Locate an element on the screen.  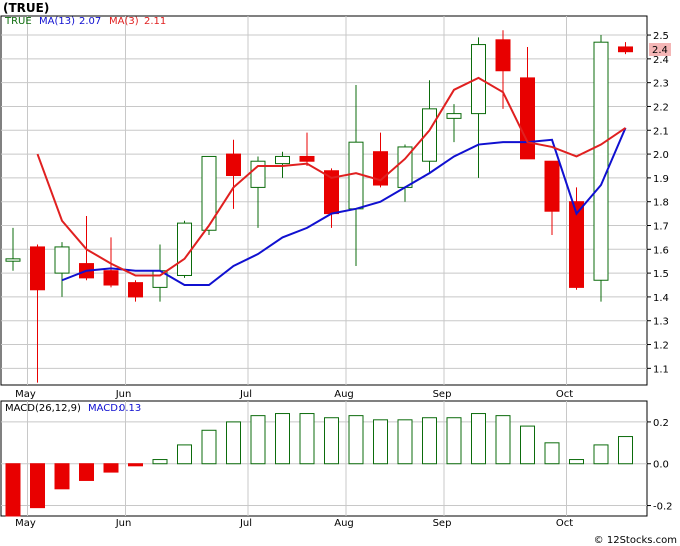
month-label-top: May is located at coordinates (25, 394).